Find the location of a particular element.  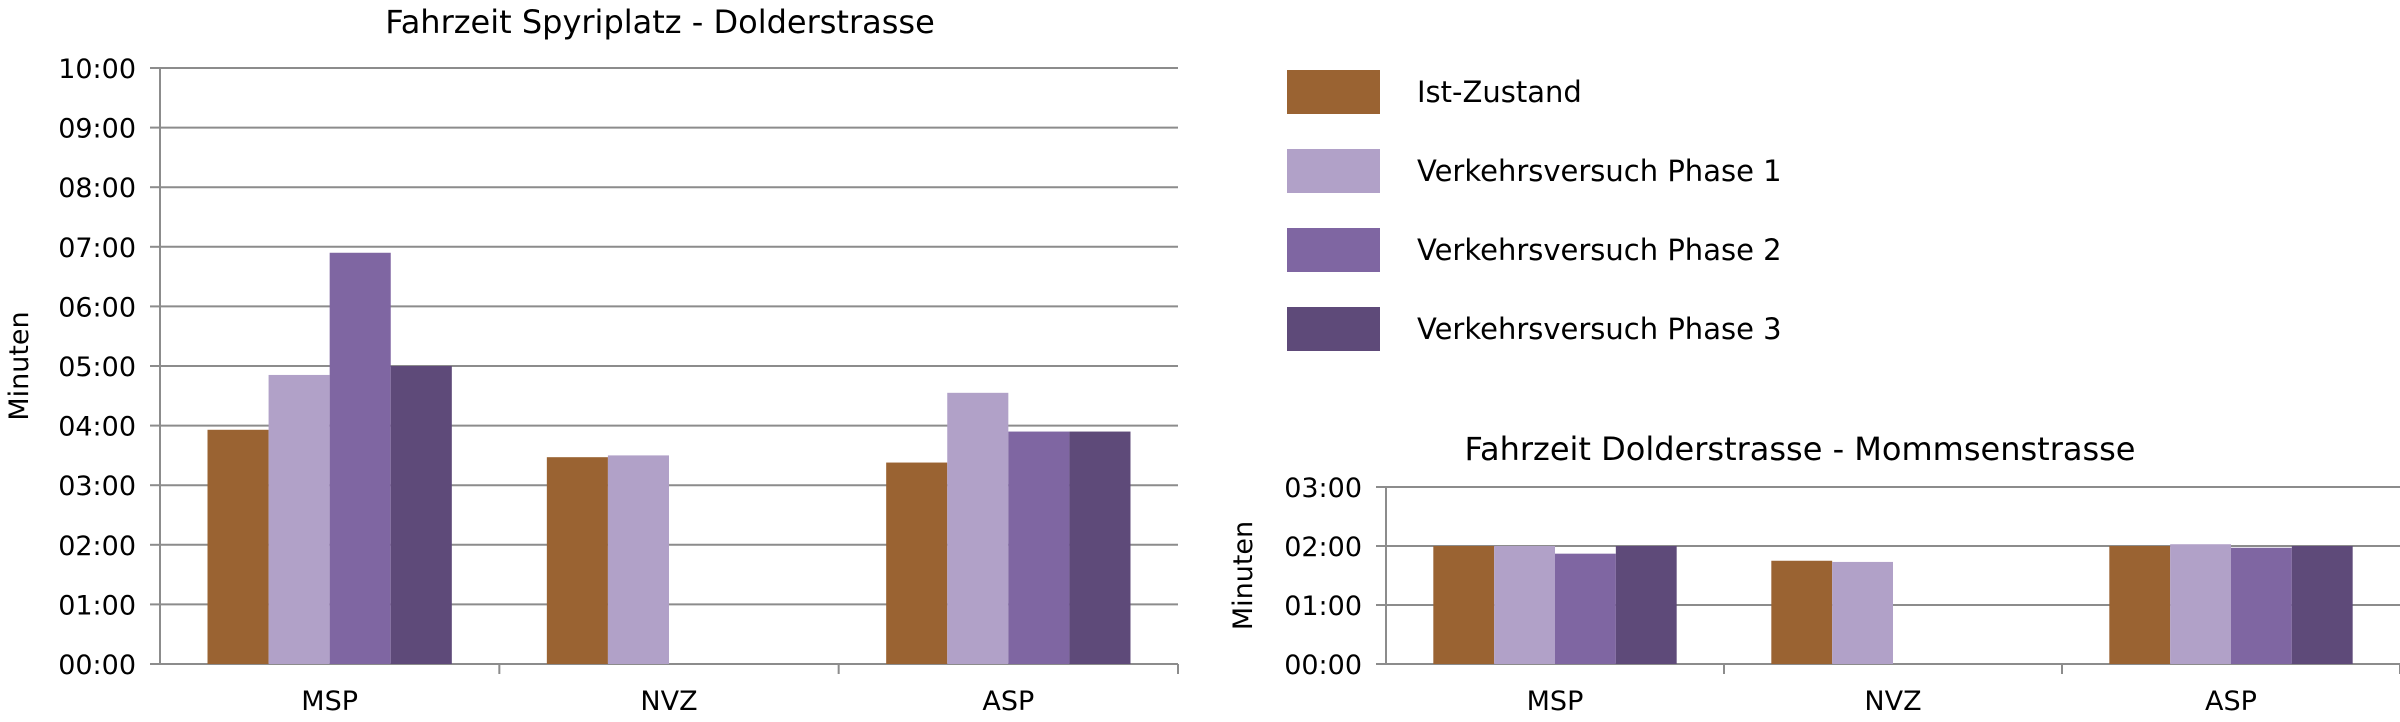

chart-title: Fahrzeit Dolderstrasse - Mommsenstrasse is located at coordinates (1800, 449).